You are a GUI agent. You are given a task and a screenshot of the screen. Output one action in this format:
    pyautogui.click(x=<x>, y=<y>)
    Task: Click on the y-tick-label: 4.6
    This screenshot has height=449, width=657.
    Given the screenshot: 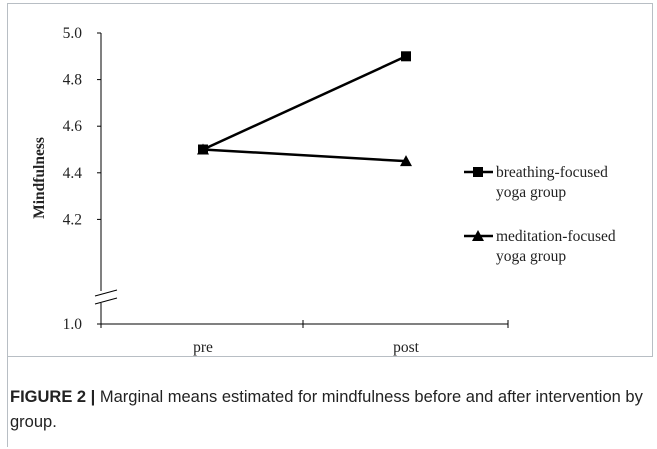 What is the action you would take?
    pyautogui.click(x=73, y=126)
    